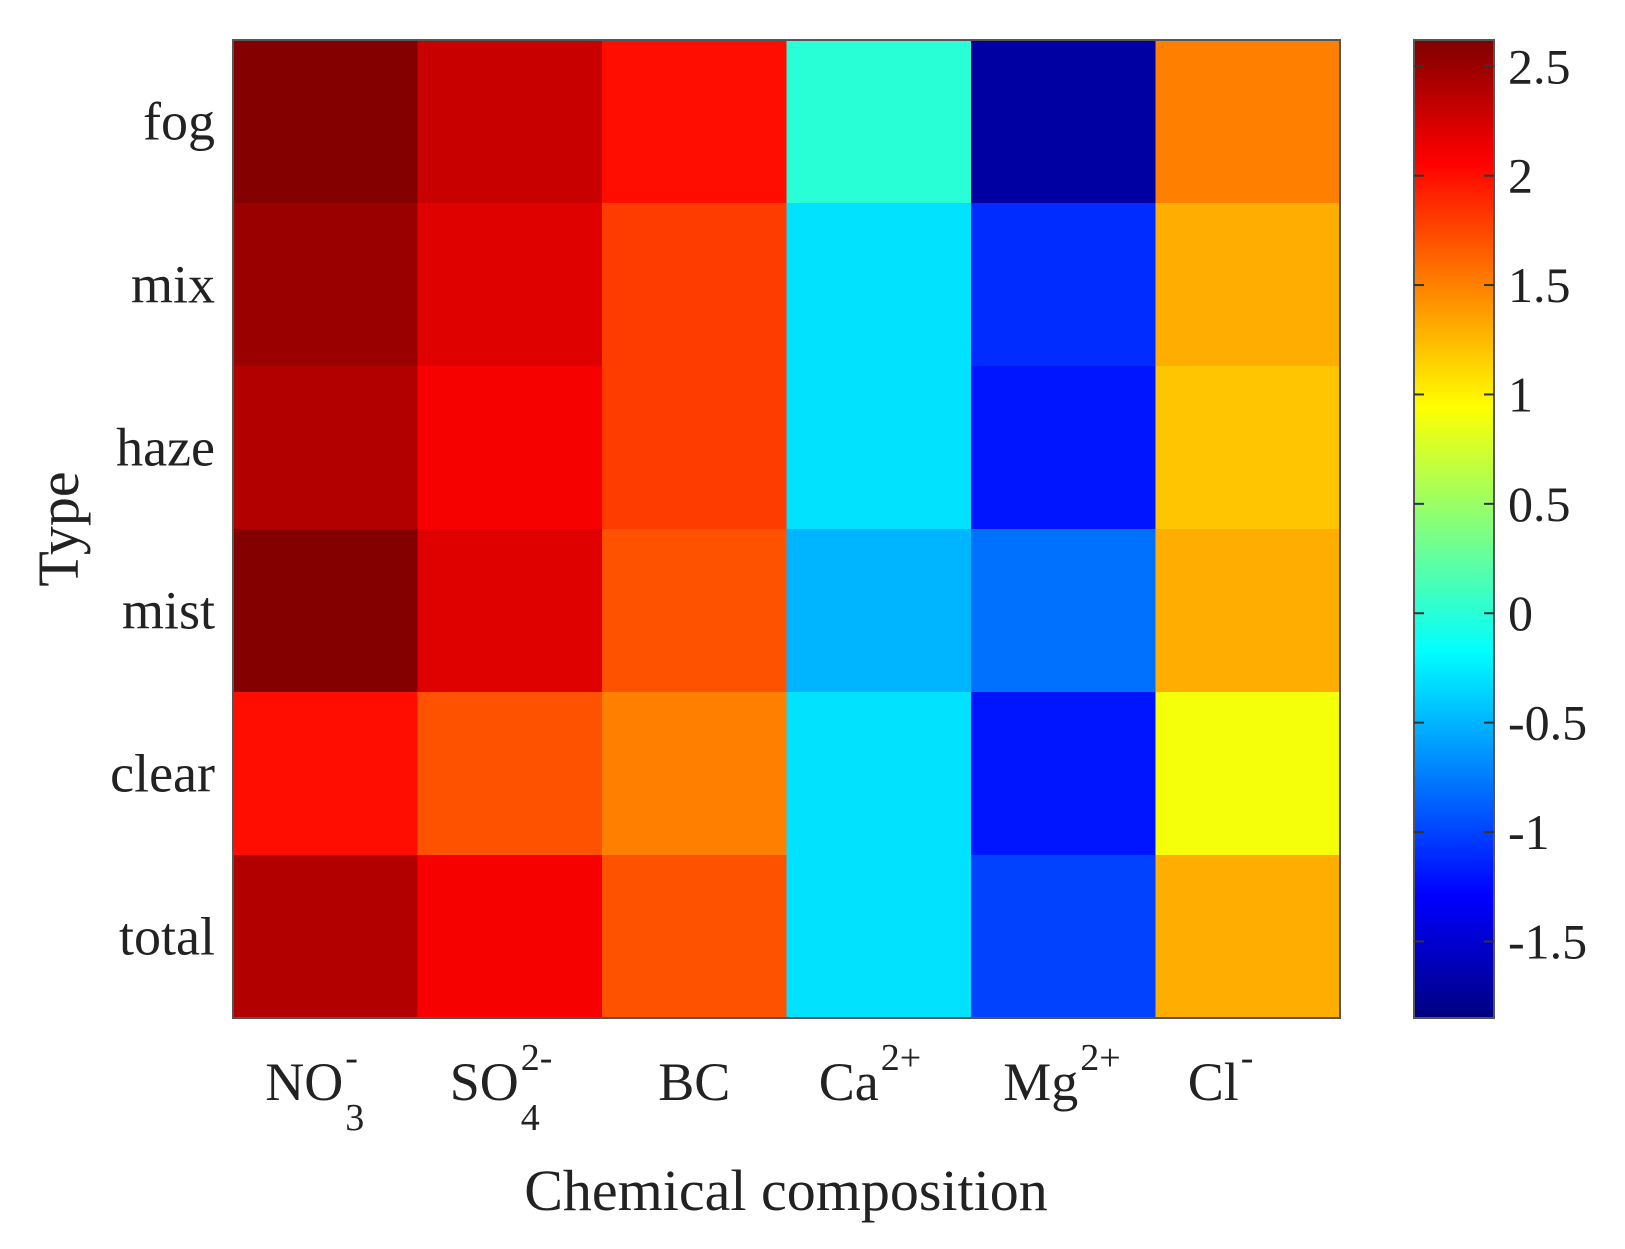  What do you see at coordinates (1454, 529) in the screenshot?
I see `colorbar` at bounding box center [1454, 529].